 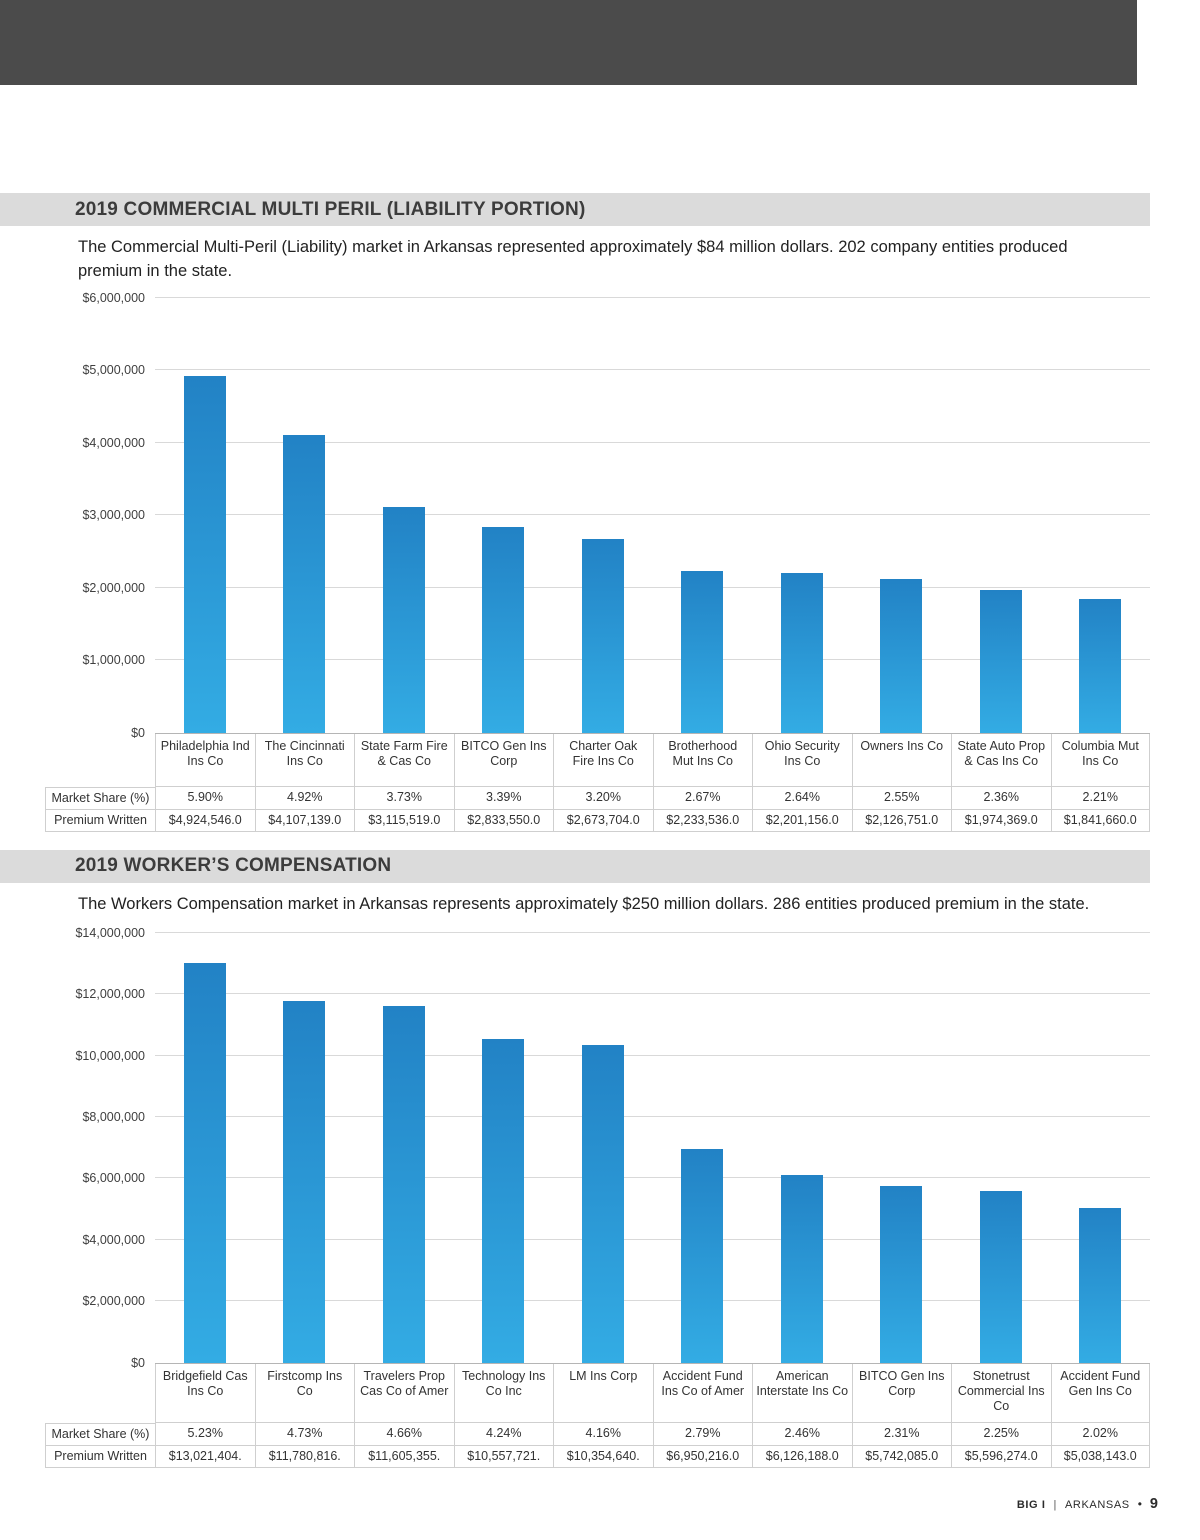 I want to click on market-share-value: 2.46%, so click(x=802, y=1434).